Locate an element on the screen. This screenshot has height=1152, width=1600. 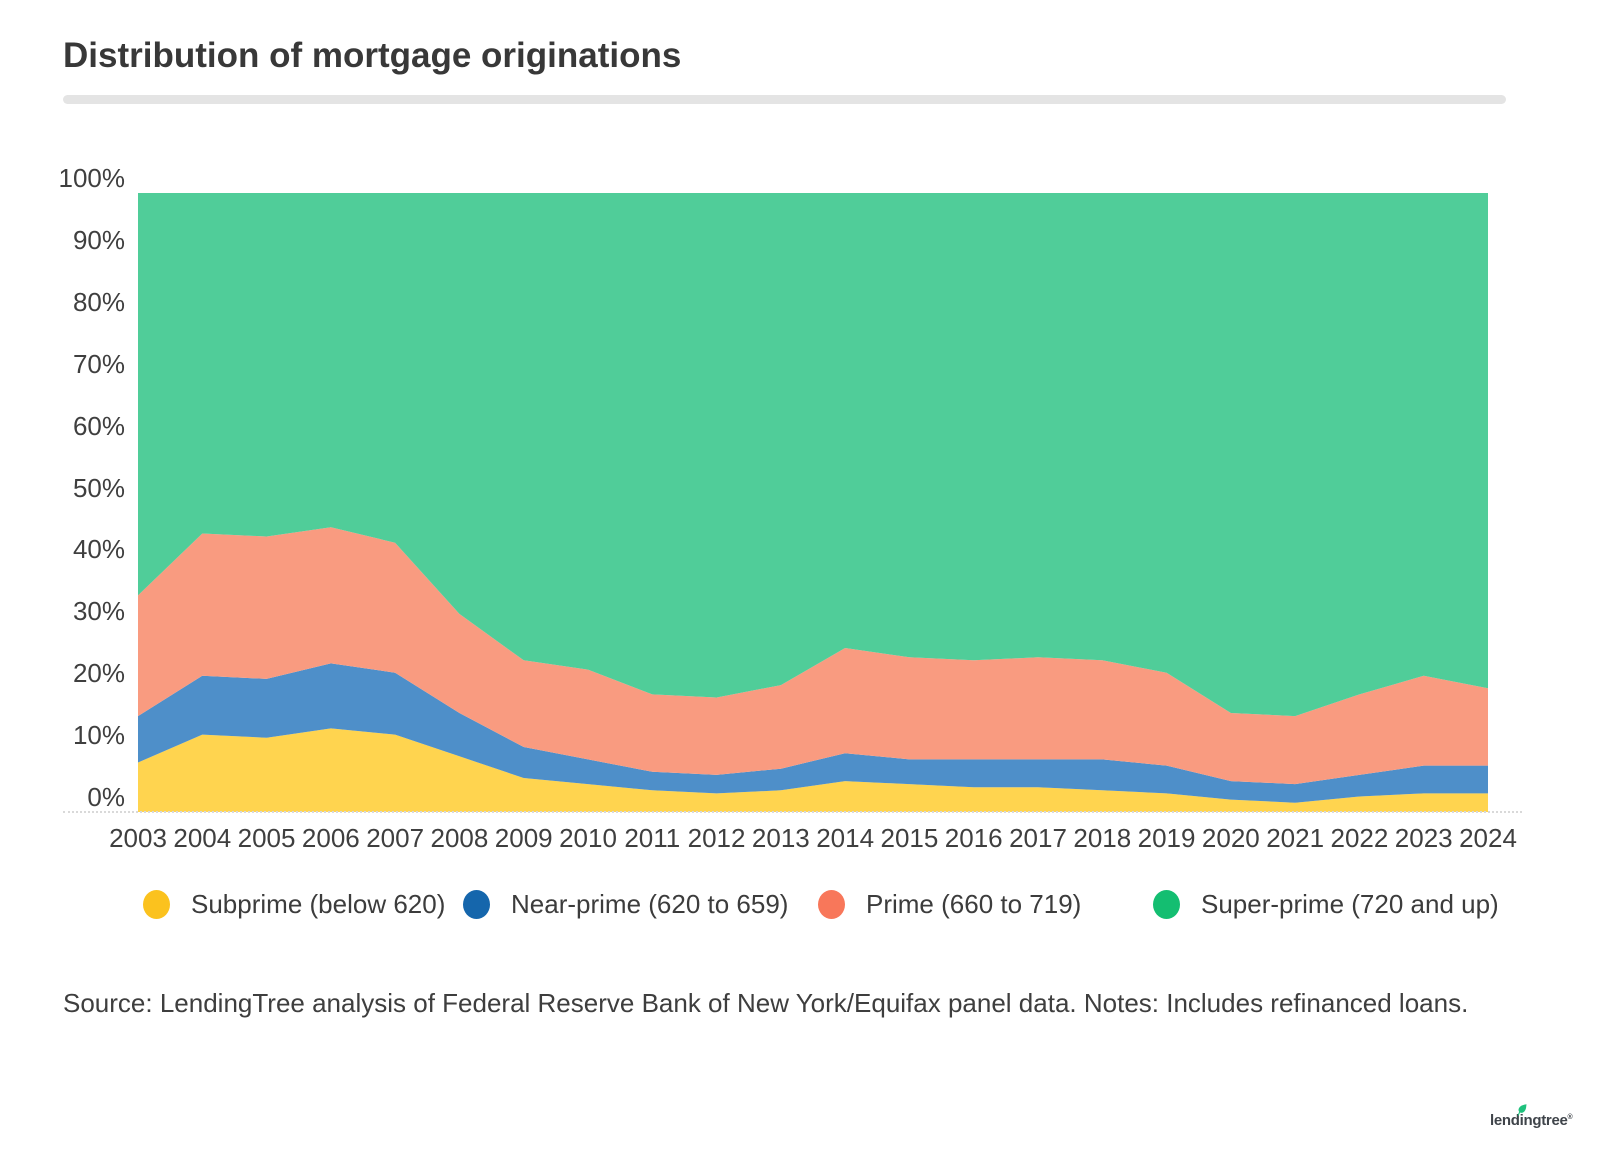
y-axis-label: 60% is located at coordinates (98, 425).